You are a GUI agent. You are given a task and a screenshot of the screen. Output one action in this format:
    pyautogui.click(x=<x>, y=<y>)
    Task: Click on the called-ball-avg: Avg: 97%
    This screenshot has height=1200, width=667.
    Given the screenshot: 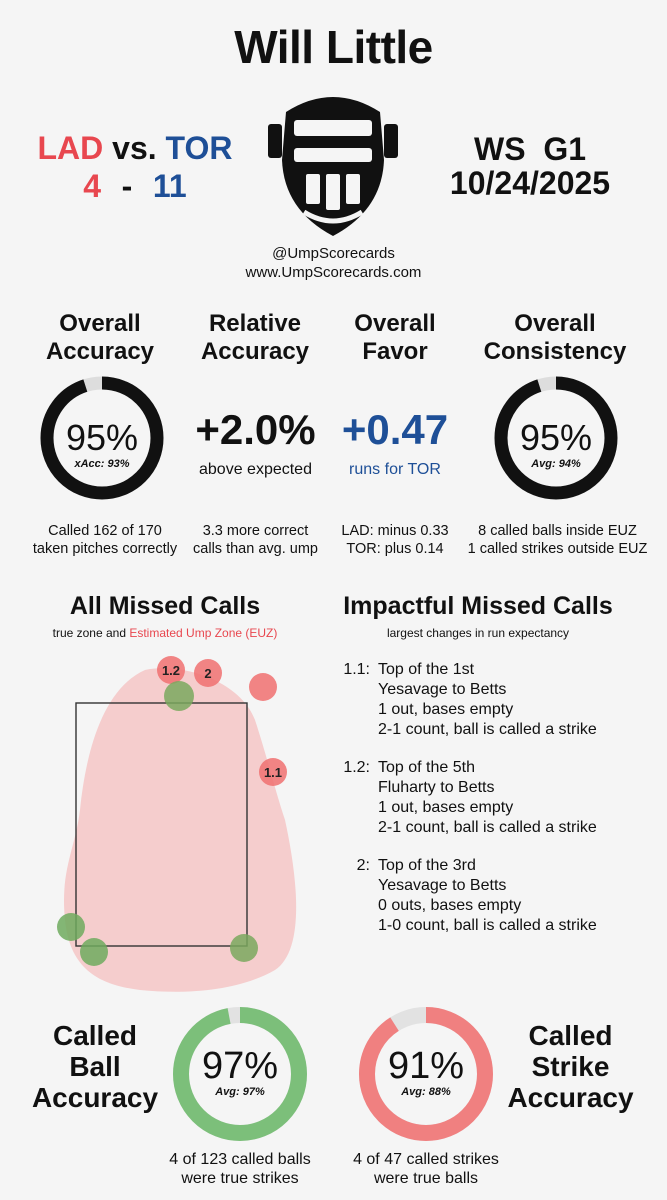 What is the action you would take?
    pyautogui.click(x=240, y=1092)
    